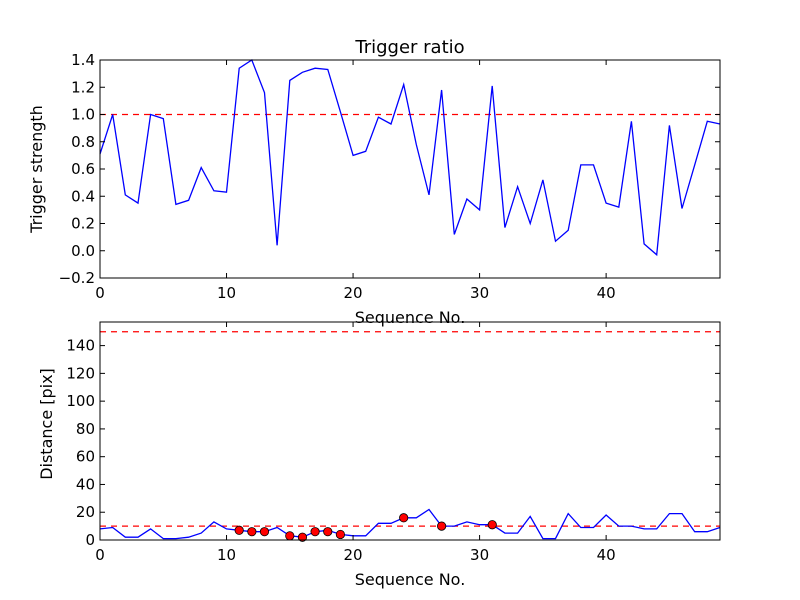 Image resolution: width=800 pixels, height=600 pixels. I want to click on y-tick-label: 0, so click(90, 540).